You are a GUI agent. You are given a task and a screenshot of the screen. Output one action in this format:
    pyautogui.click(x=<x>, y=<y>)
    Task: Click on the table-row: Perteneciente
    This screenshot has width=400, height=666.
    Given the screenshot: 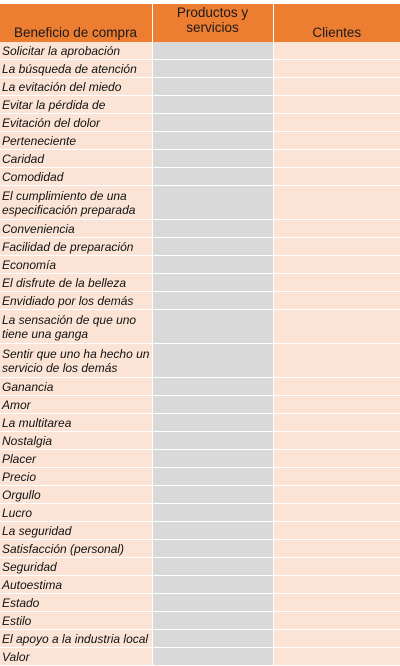 What is the action you would take?
    pyautogui.click(x=200, y=140)
    